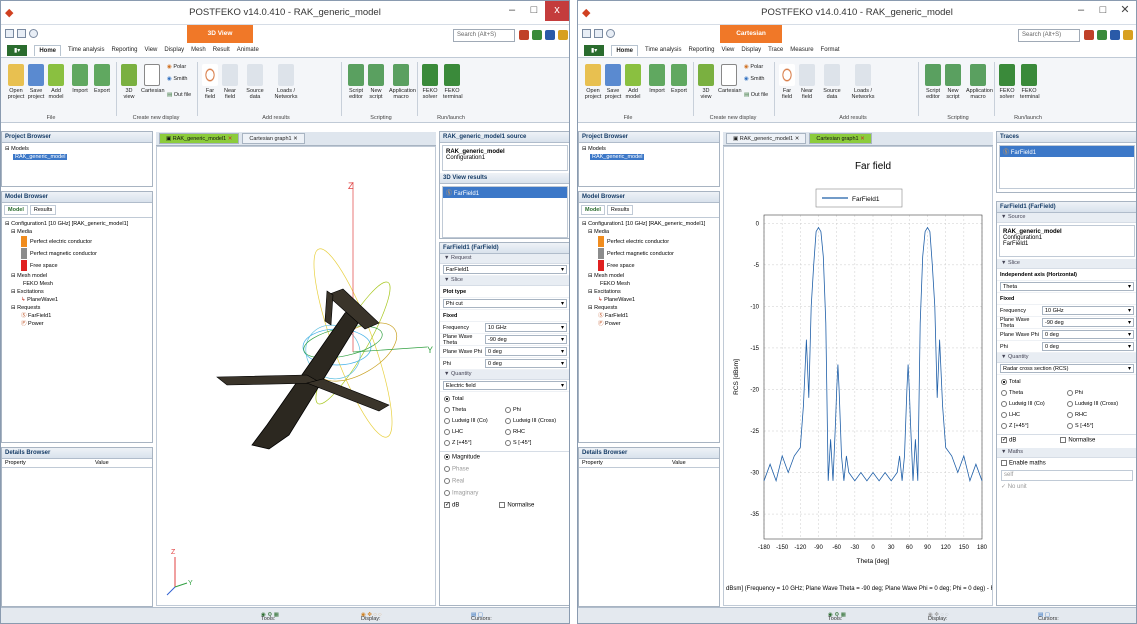  What do you see at coordinates (807, 82) in the screenshot?
I see `near-field-button: Near field` at bounding box center [807, 82].